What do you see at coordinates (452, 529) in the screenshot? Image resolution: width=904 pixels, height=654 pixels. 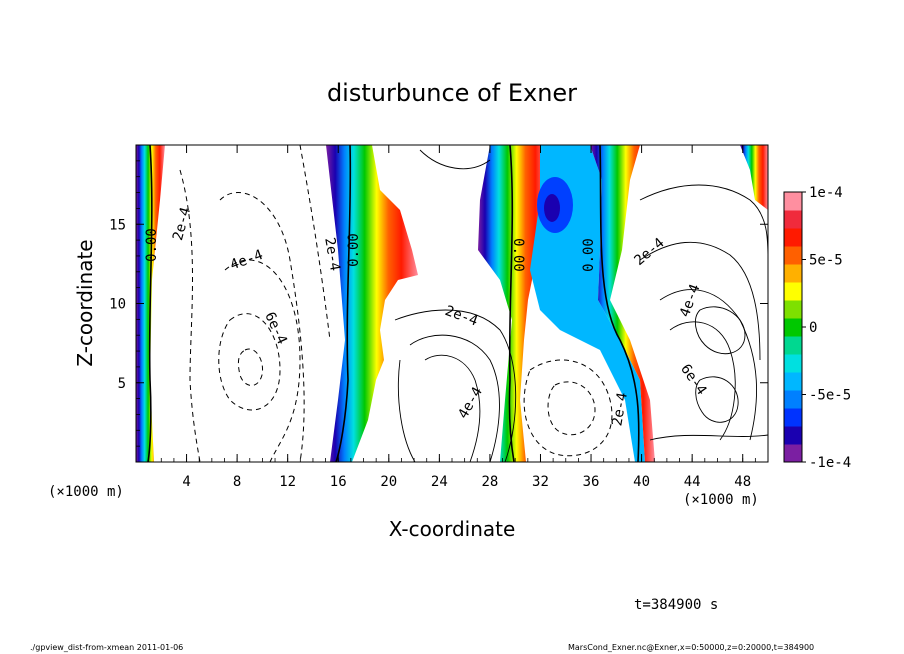 I see `x-axis-label: X-coordinate` at bounding box center [452, 529].